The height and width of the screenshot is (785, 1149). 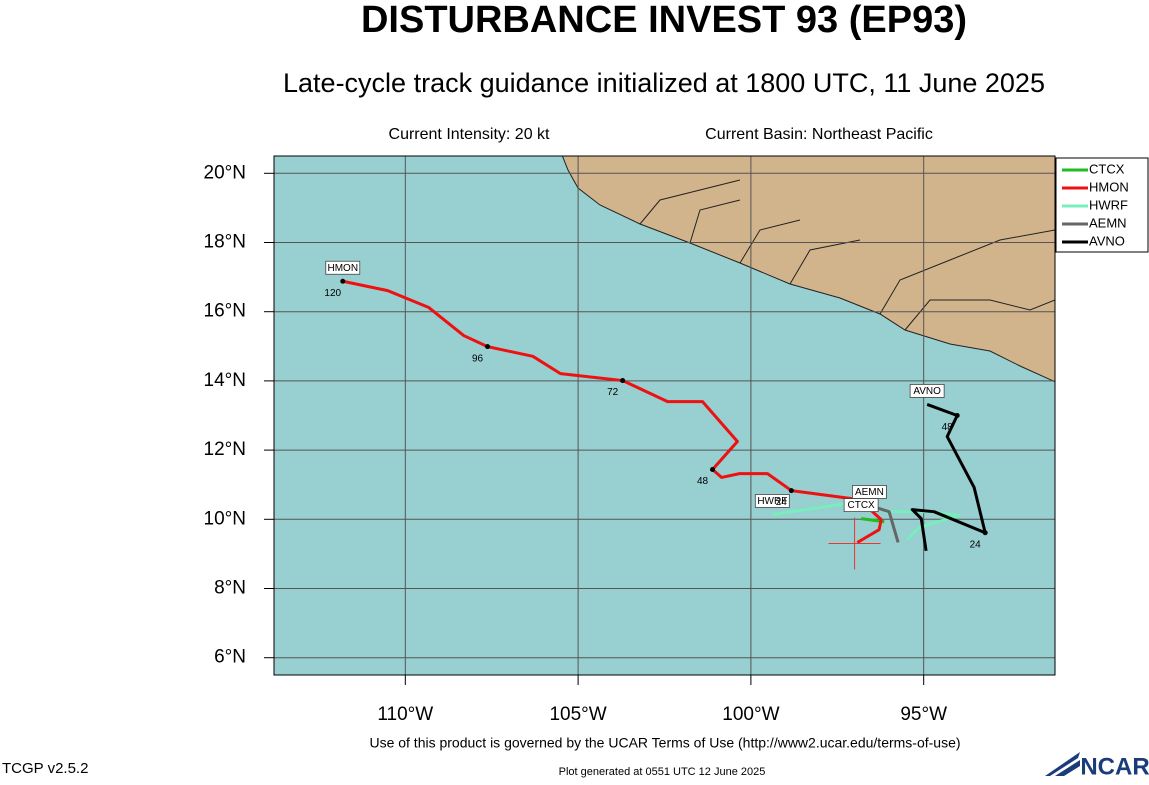 I want to click on y-tick-label: 12°N, so click(x=225, y=449).